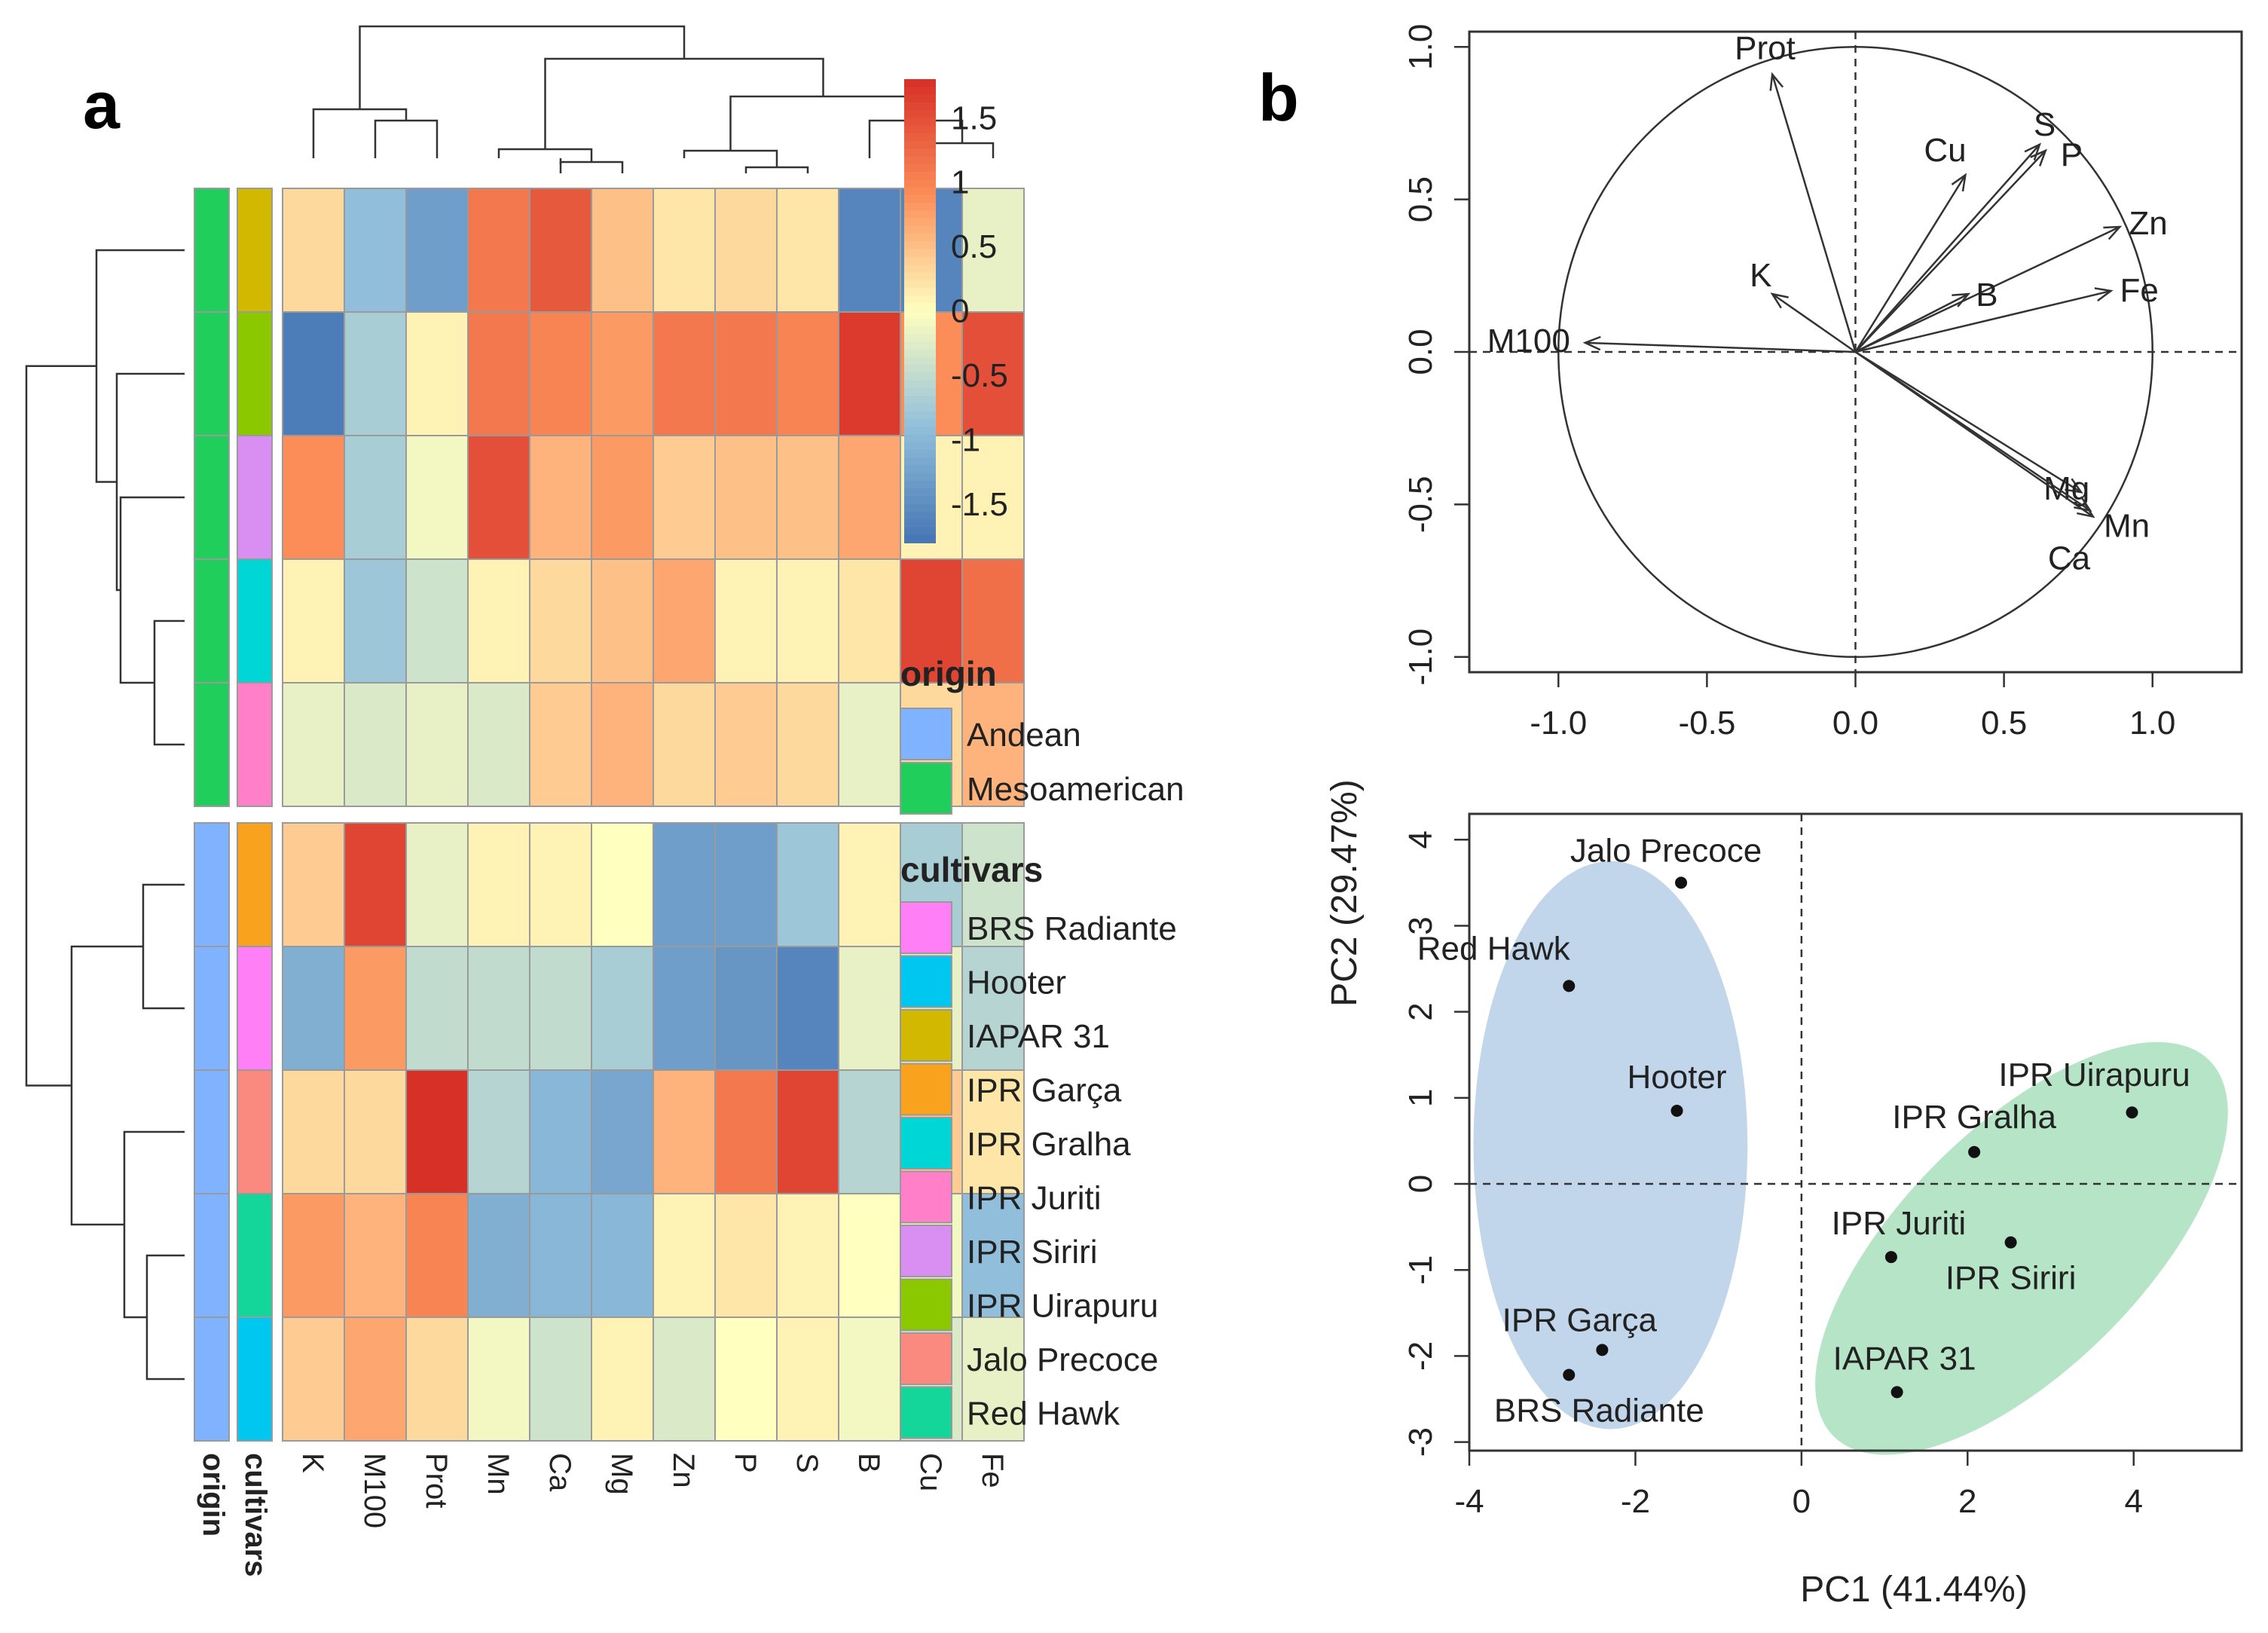 This screenshot has width=2268, height=1633. Describe the element at coordinates (965, 440) in the screenshot. I see `color-key-tick: -1` at that location.